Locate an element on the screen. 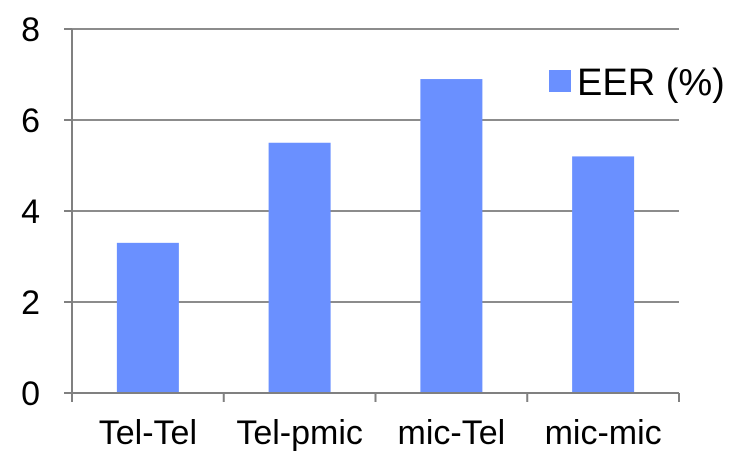 This screenshot has width=741, height=452. x-tick-labels: Tel-Tel Tel-pmic mic-Tel mic-mic is located at coordinates (380, 433).